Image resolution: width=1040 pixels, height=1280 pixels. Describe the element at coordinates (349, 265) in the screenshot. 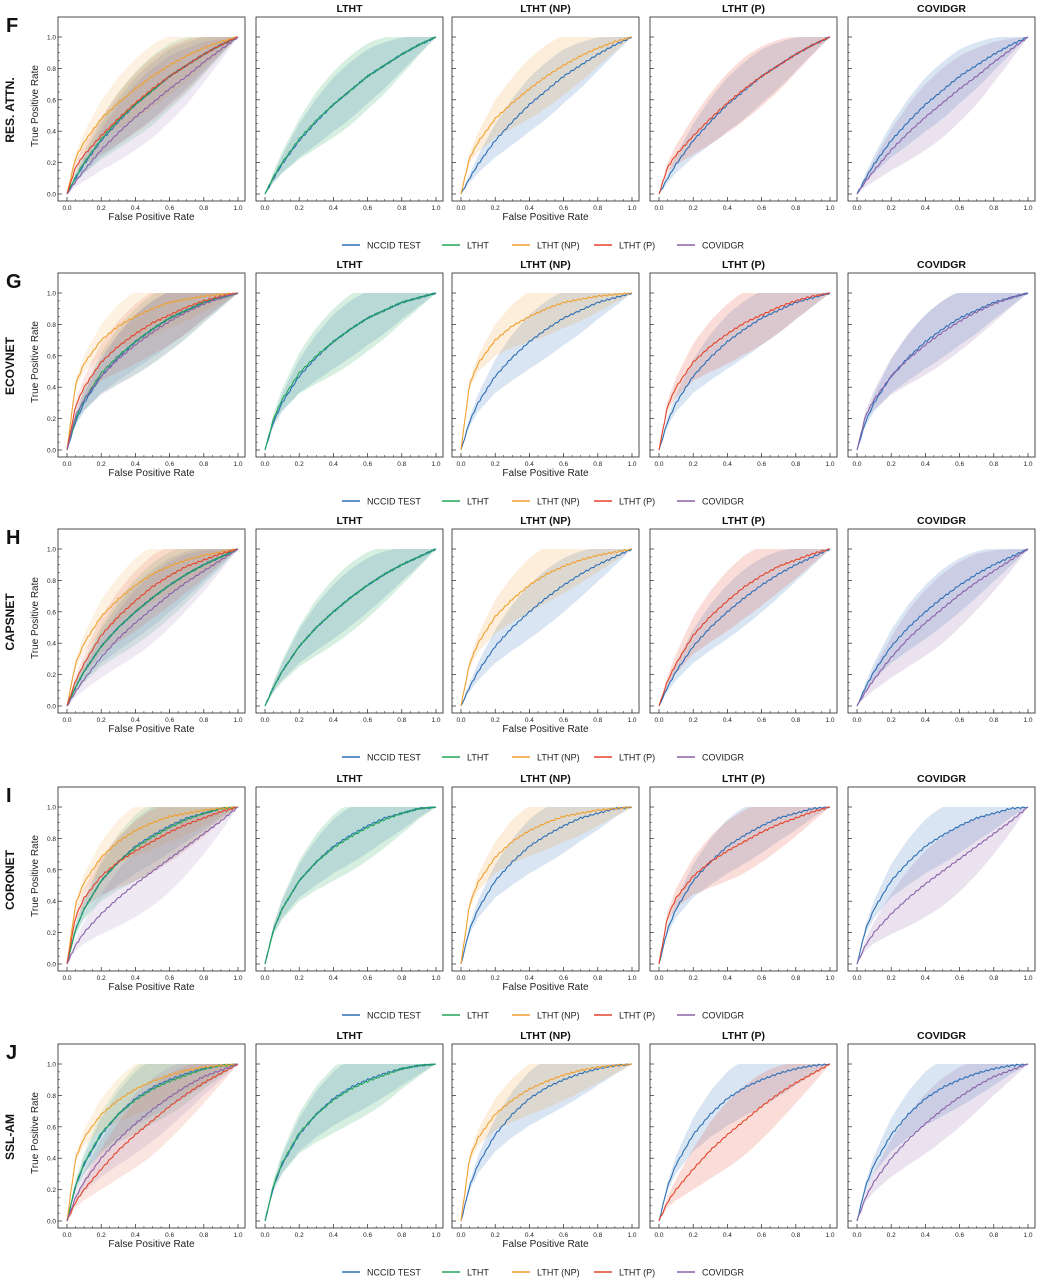

I see `panel-title: LTHT` at that location.